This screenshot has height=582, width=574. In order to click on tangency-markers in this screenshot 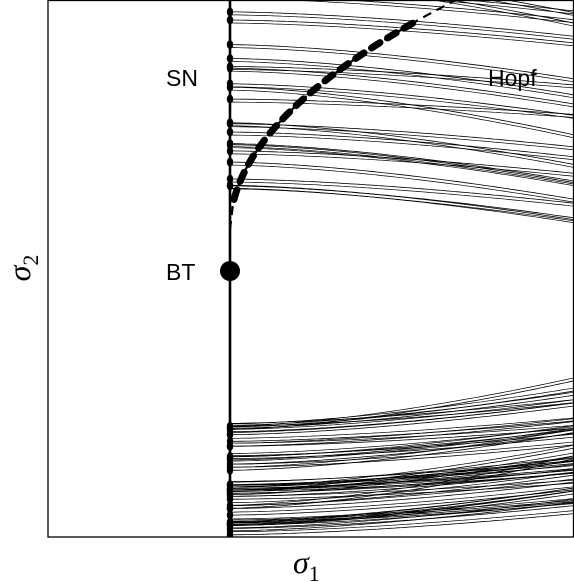, I will do `click(230, 272)`.